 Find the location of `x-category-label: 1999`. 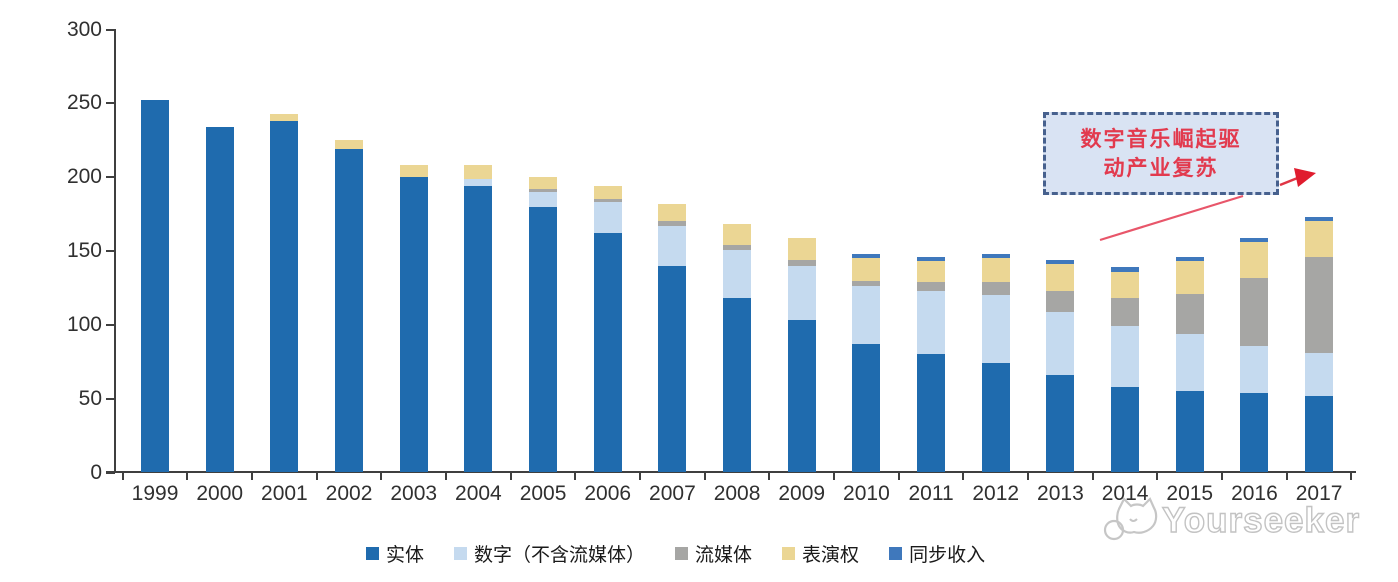

x-category-label: 1999 is located at coordinates (155, 493).